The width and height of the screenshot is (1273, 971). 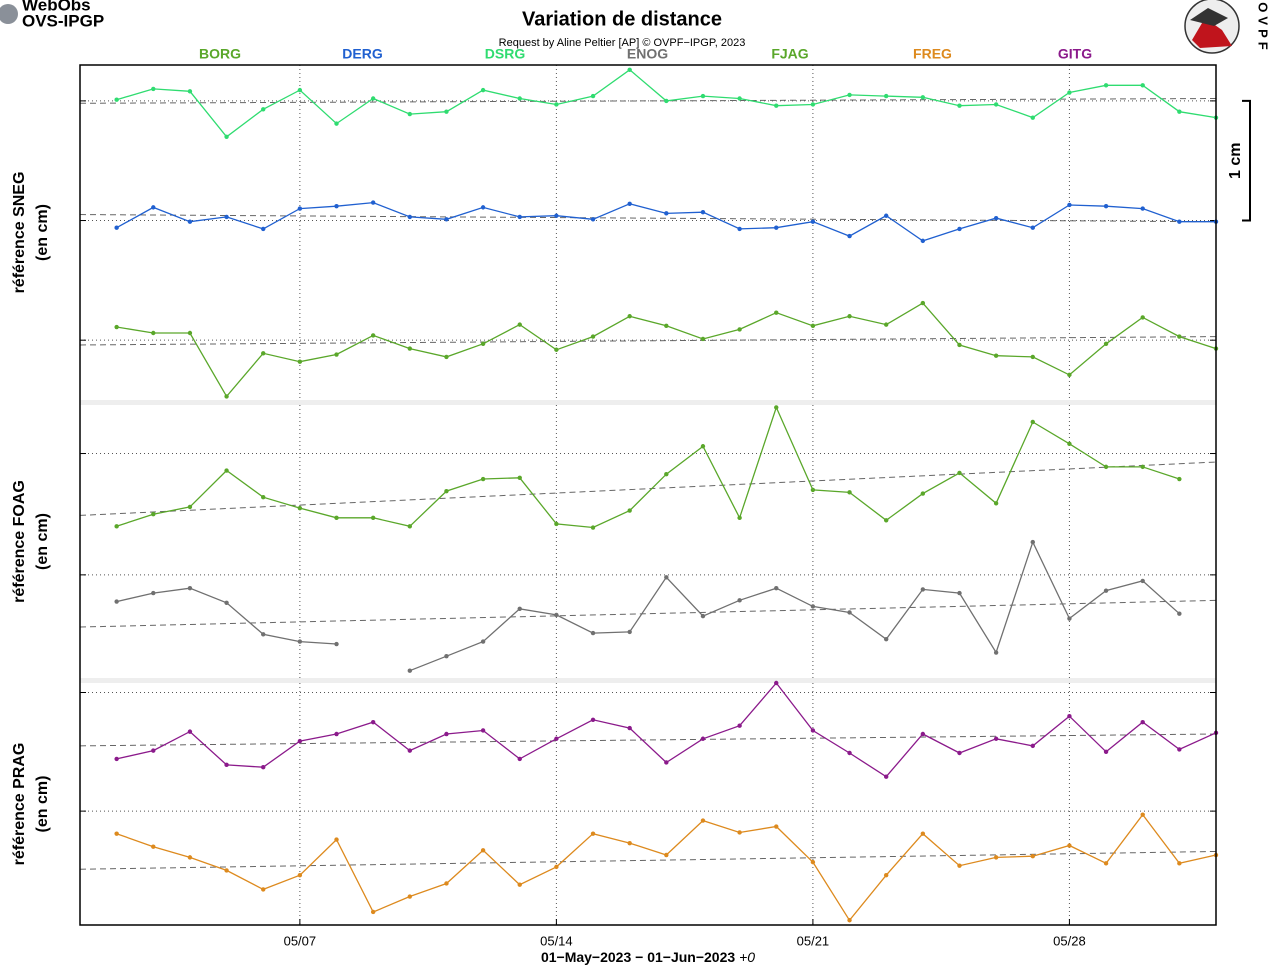 I want to click on y-axis-label: (en cm), so click(x=42, y=804).